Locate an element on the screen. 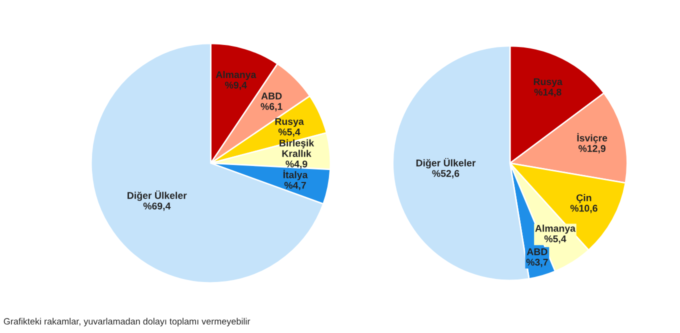 The image size is (680, 333). slice-label: İsviçre is located at coordinates (592, 138).